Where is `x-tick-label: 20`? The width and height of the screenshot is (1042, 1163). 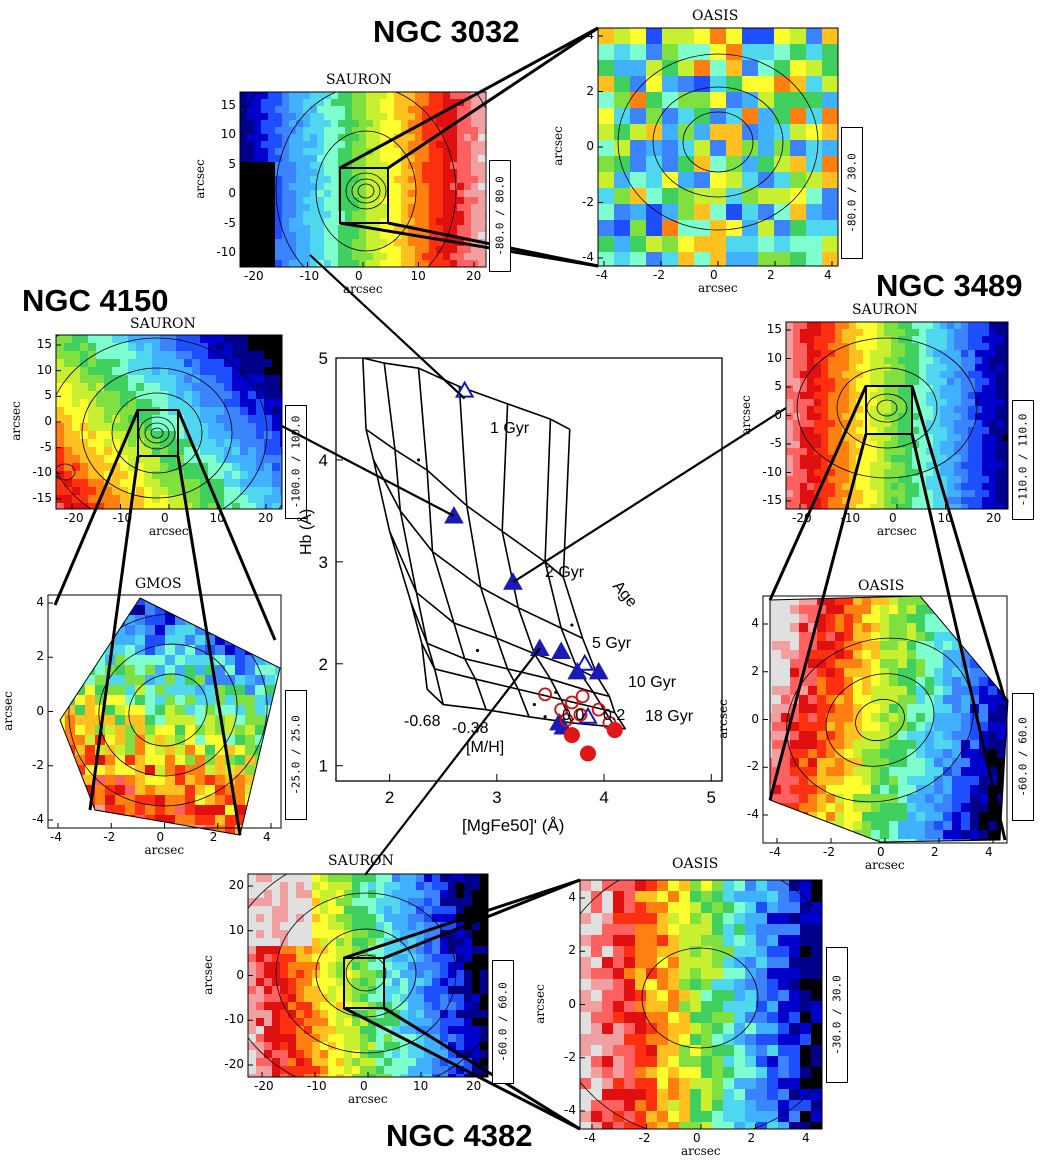
x-tick-label: 20 is located at coordinates (266, 518).